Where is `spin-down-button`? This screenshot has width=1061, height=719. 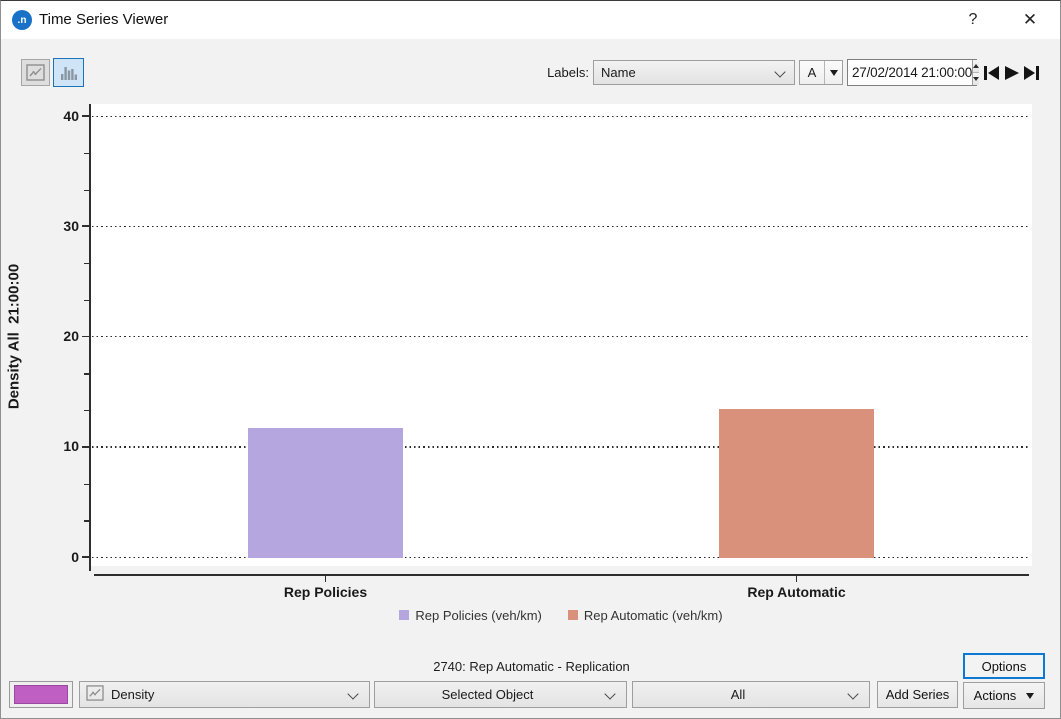 spin-down-button is located at coordinates (976, 79).